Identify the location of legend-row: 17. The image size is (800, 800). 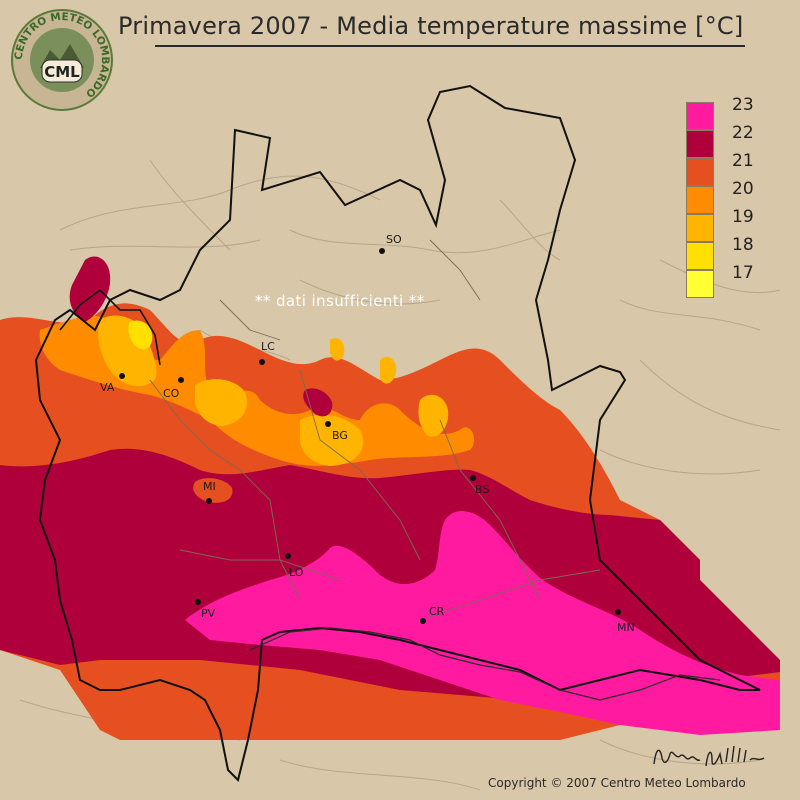
(734, 280).